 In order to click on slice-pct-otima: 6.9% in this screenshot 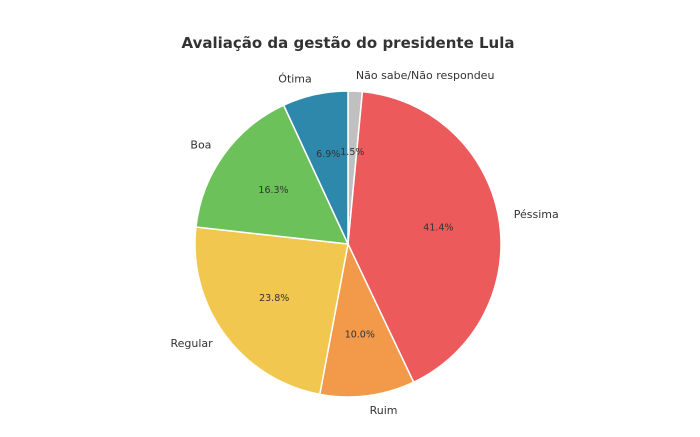, I will do `click(328, 154)`.